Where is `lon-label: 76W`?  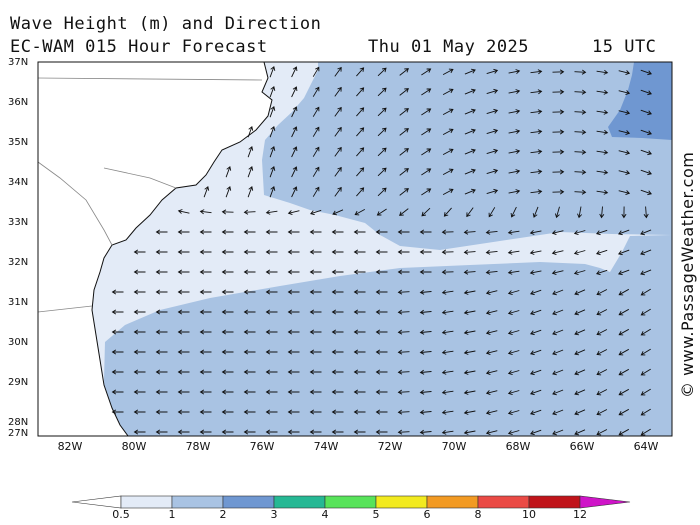 lon-label: 76W is located at coordinates (262, 446).